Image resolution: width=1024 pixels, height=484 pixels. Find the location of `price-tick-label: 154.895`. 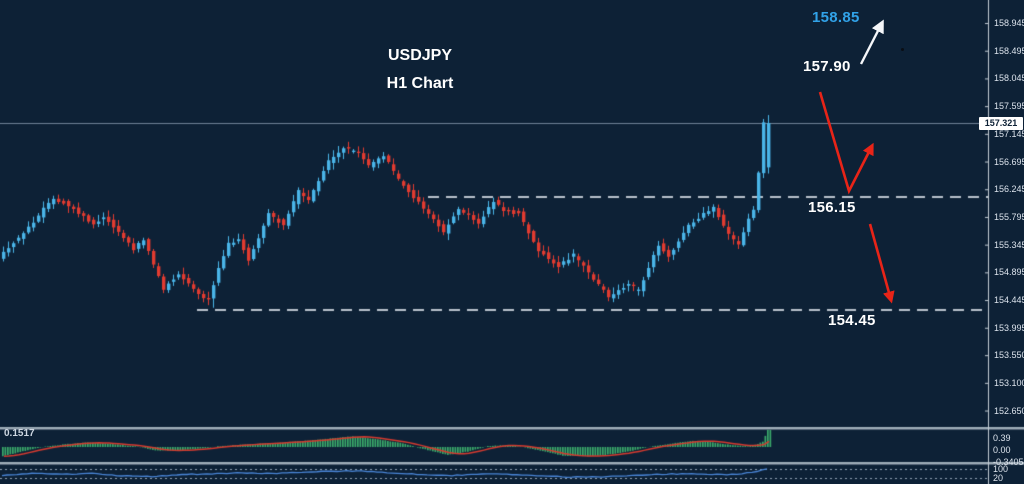

price-tick-label: 154.895 is located at coordinates (1009, 272).